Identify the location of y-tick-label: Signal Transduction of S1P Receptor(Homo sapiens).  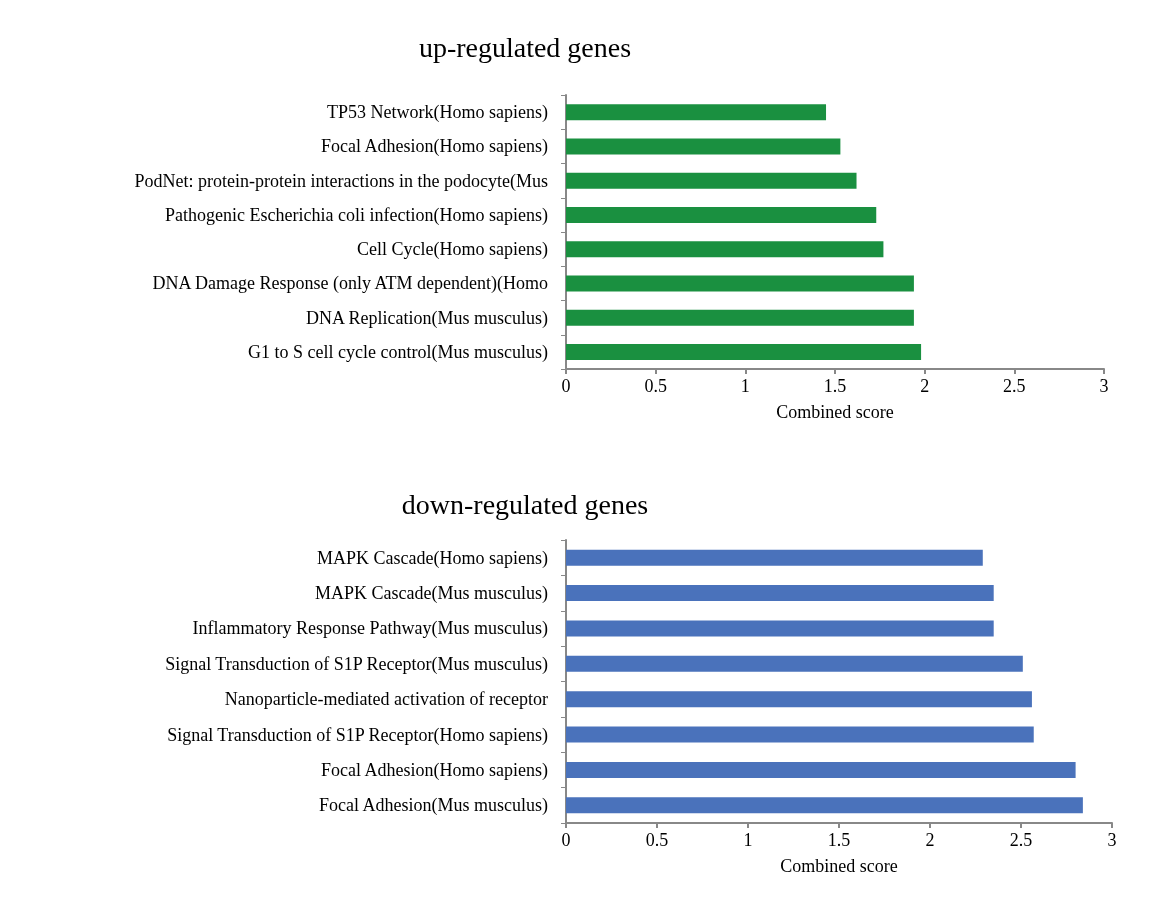
(358, 735).